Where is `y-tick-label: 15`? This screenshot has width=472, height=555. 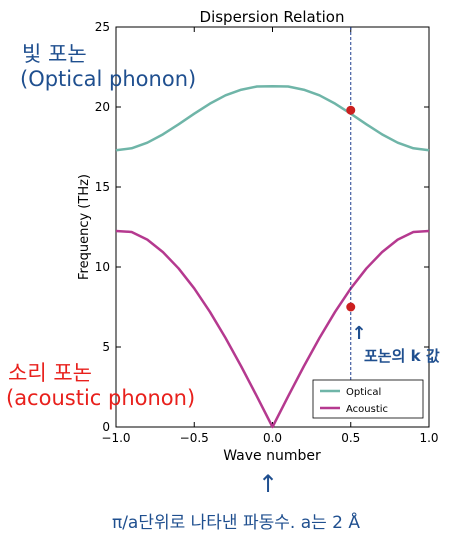 y-tick-label: 15 is located at coordinates (102, 187).